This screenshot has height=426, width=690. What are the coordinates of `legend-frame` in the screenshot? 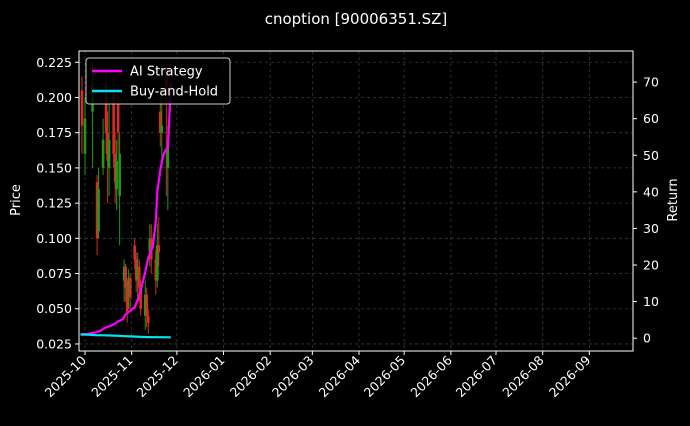 It's located at (158, 81).